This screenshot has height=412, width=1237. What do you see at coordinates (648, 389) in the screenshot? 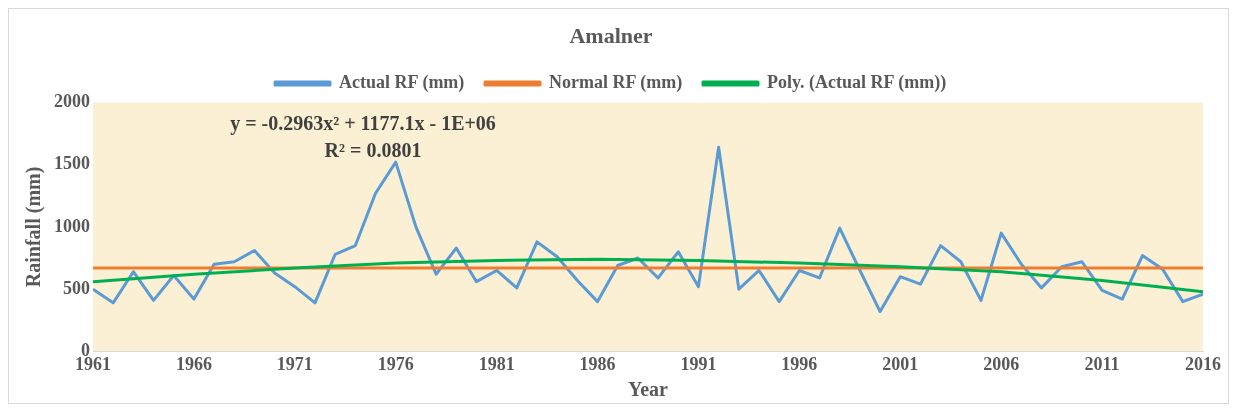
I see `x-axis-title: Year` at bounding box center [648, 389].